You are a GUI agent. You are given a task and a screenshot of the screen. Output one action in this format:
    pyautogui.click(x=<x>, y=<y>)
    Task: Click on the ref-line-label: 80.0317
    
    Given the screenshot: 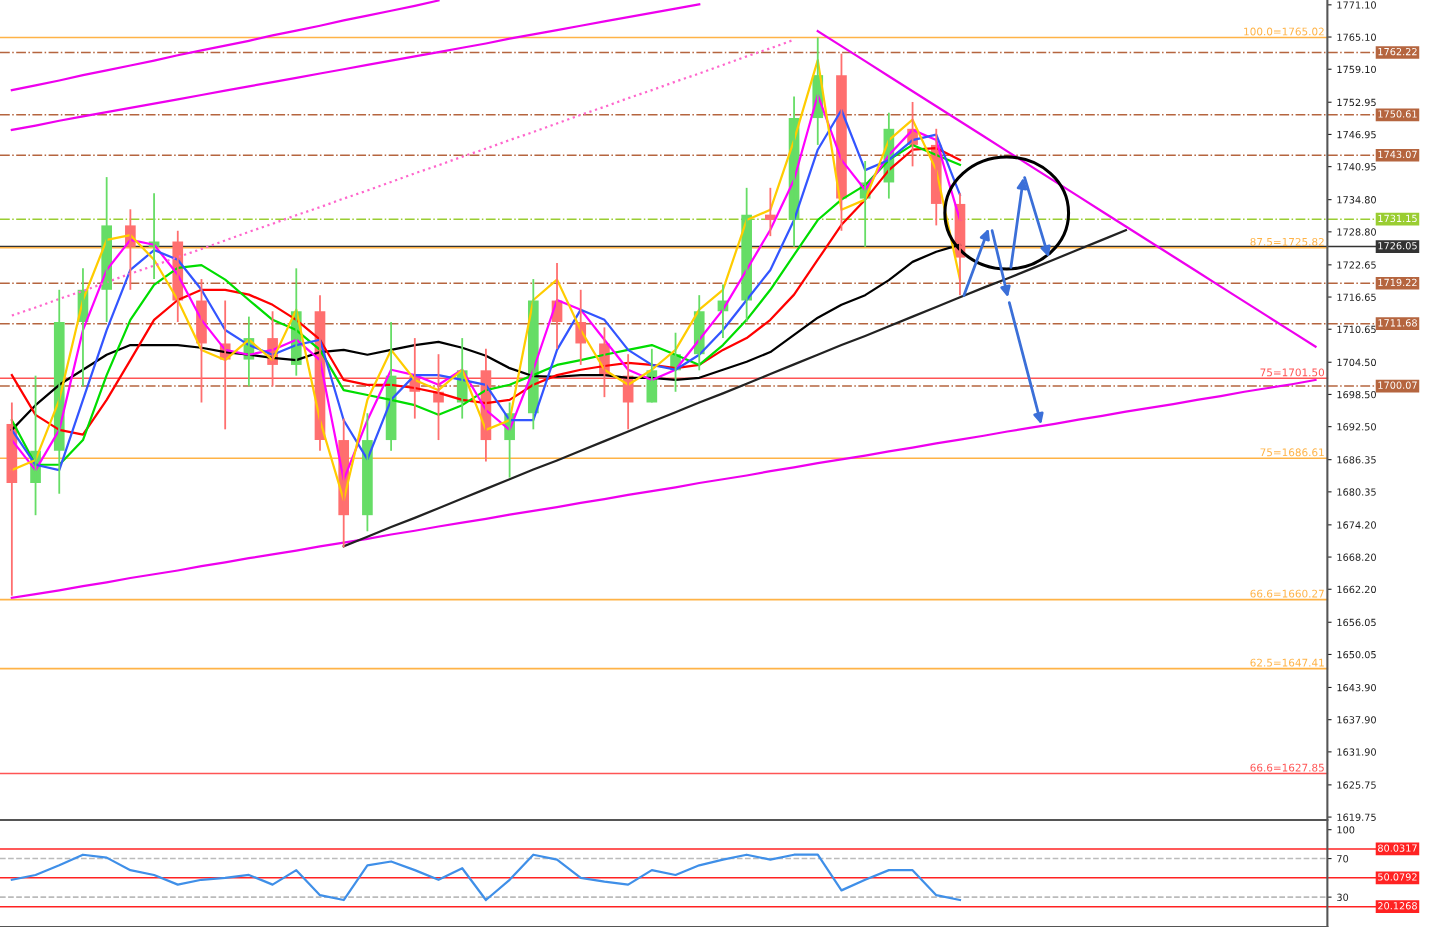 What is the action you would take?
    pyautogui.click(x=1397, y=848)
    